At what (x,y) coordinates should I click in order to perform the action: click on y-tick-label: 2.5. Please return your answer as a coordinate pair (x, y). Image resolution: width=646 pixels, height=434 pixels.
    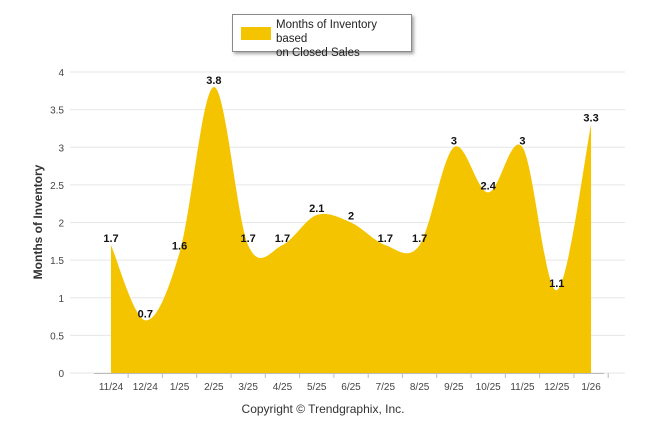
    Looking at the image, I should click on (57, 186).